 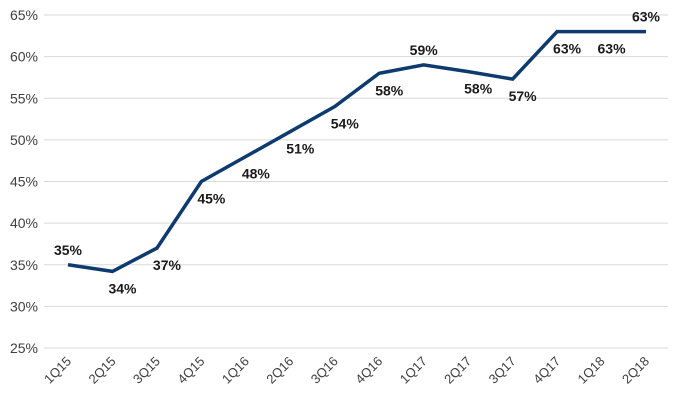 What do you see at coordinates (502, 370) in the screenshot?
I see `x-tick-label: 3Q17` at bounding box center [502, 370].